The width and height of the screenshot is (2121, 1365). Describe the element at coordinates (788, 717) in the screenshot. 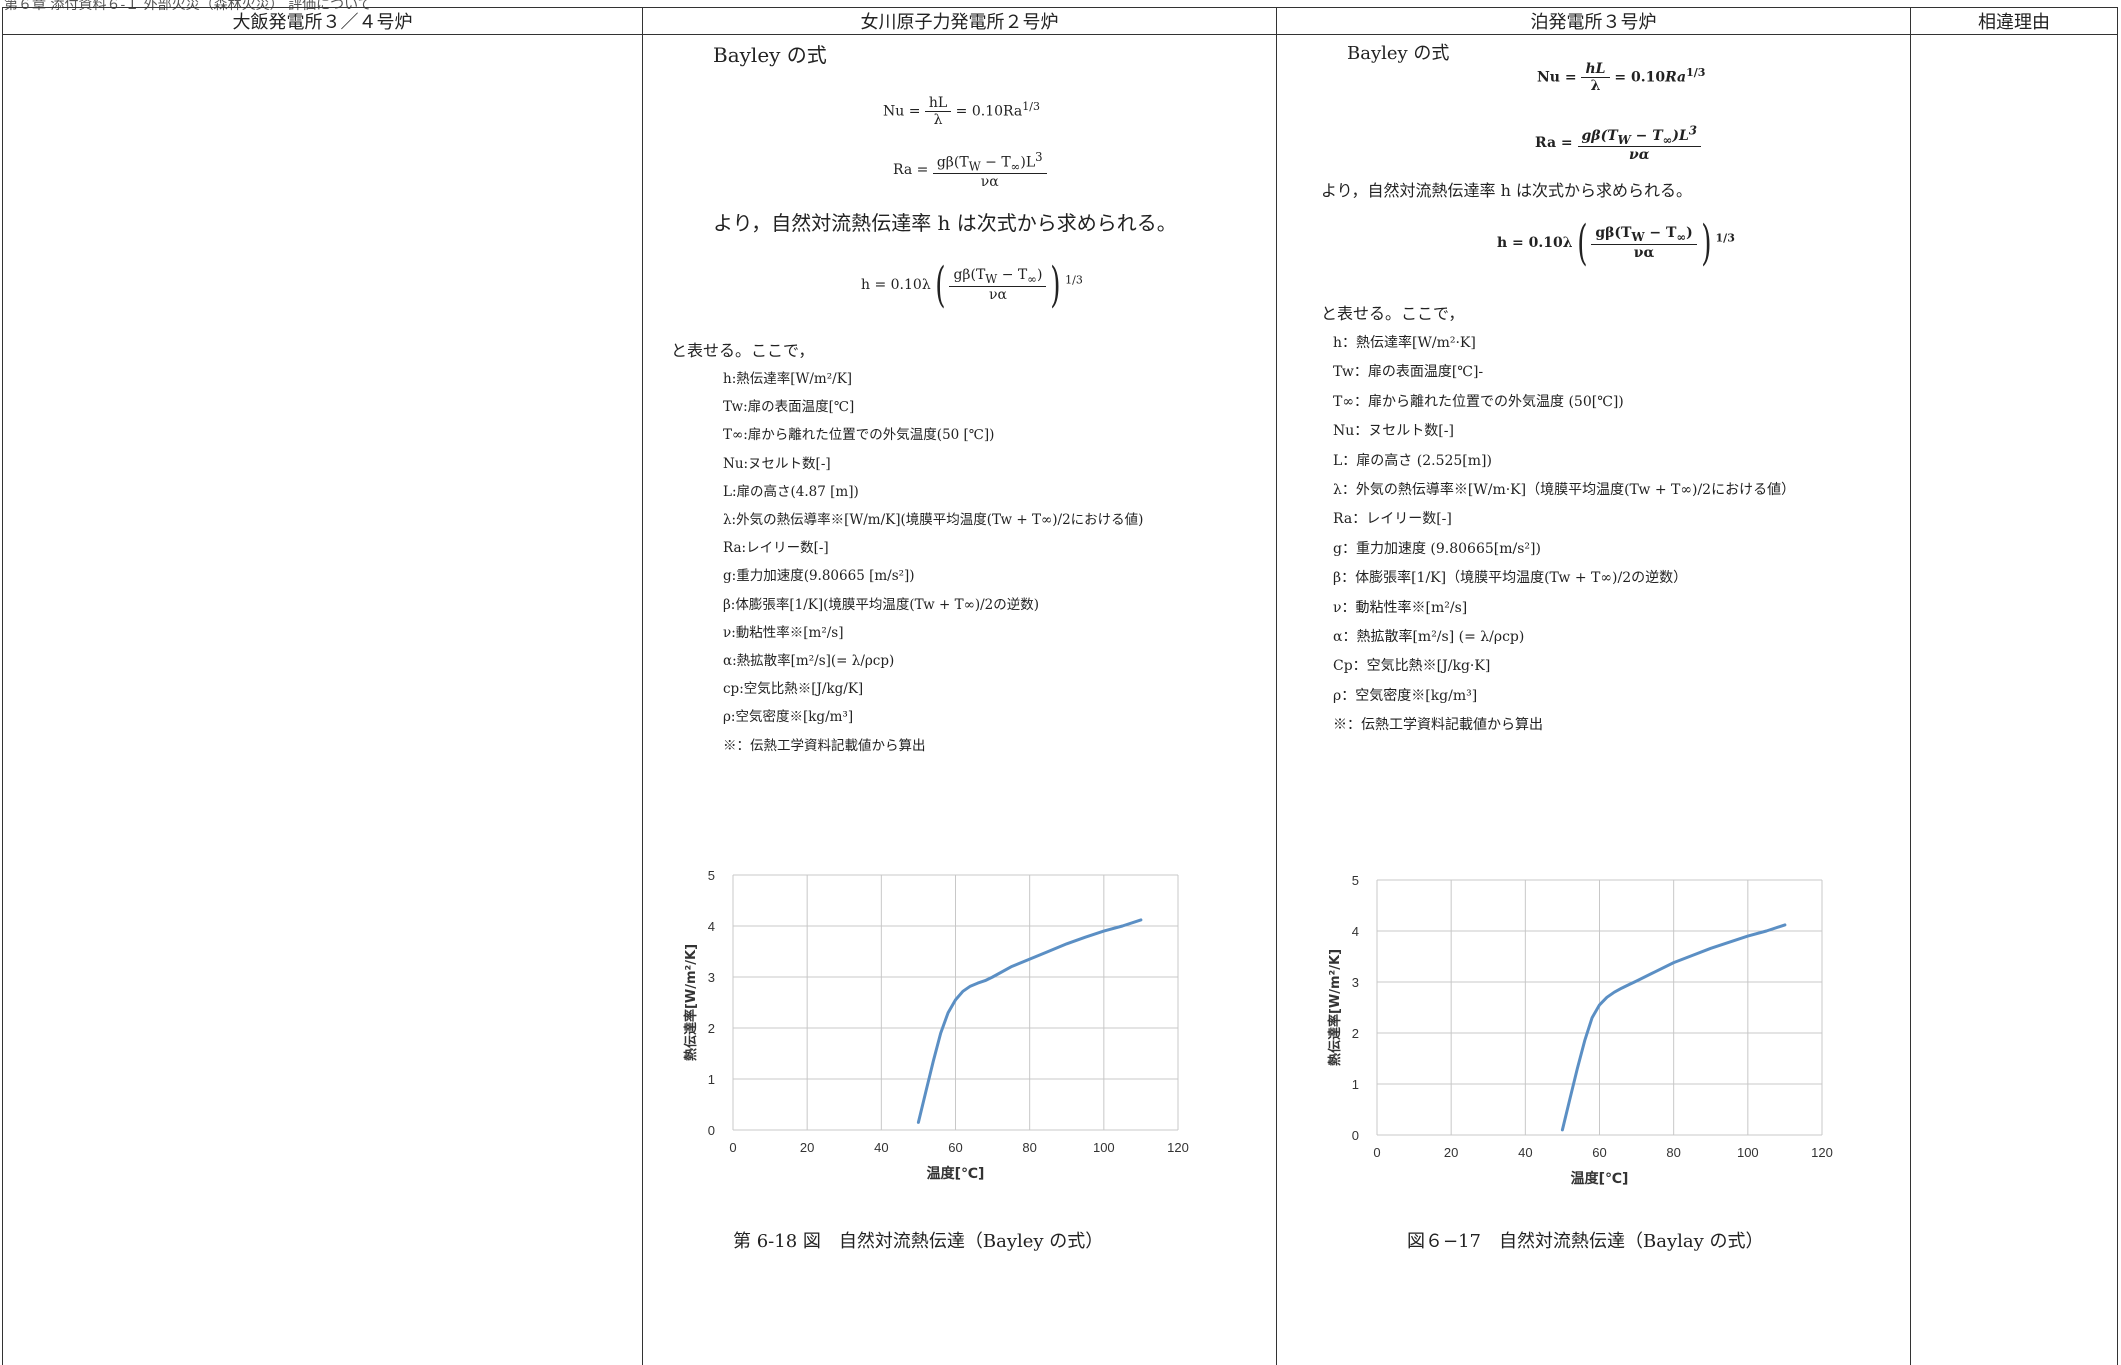

I see `definition-item: ρ:空気密度※[kg/m³]` at that location.